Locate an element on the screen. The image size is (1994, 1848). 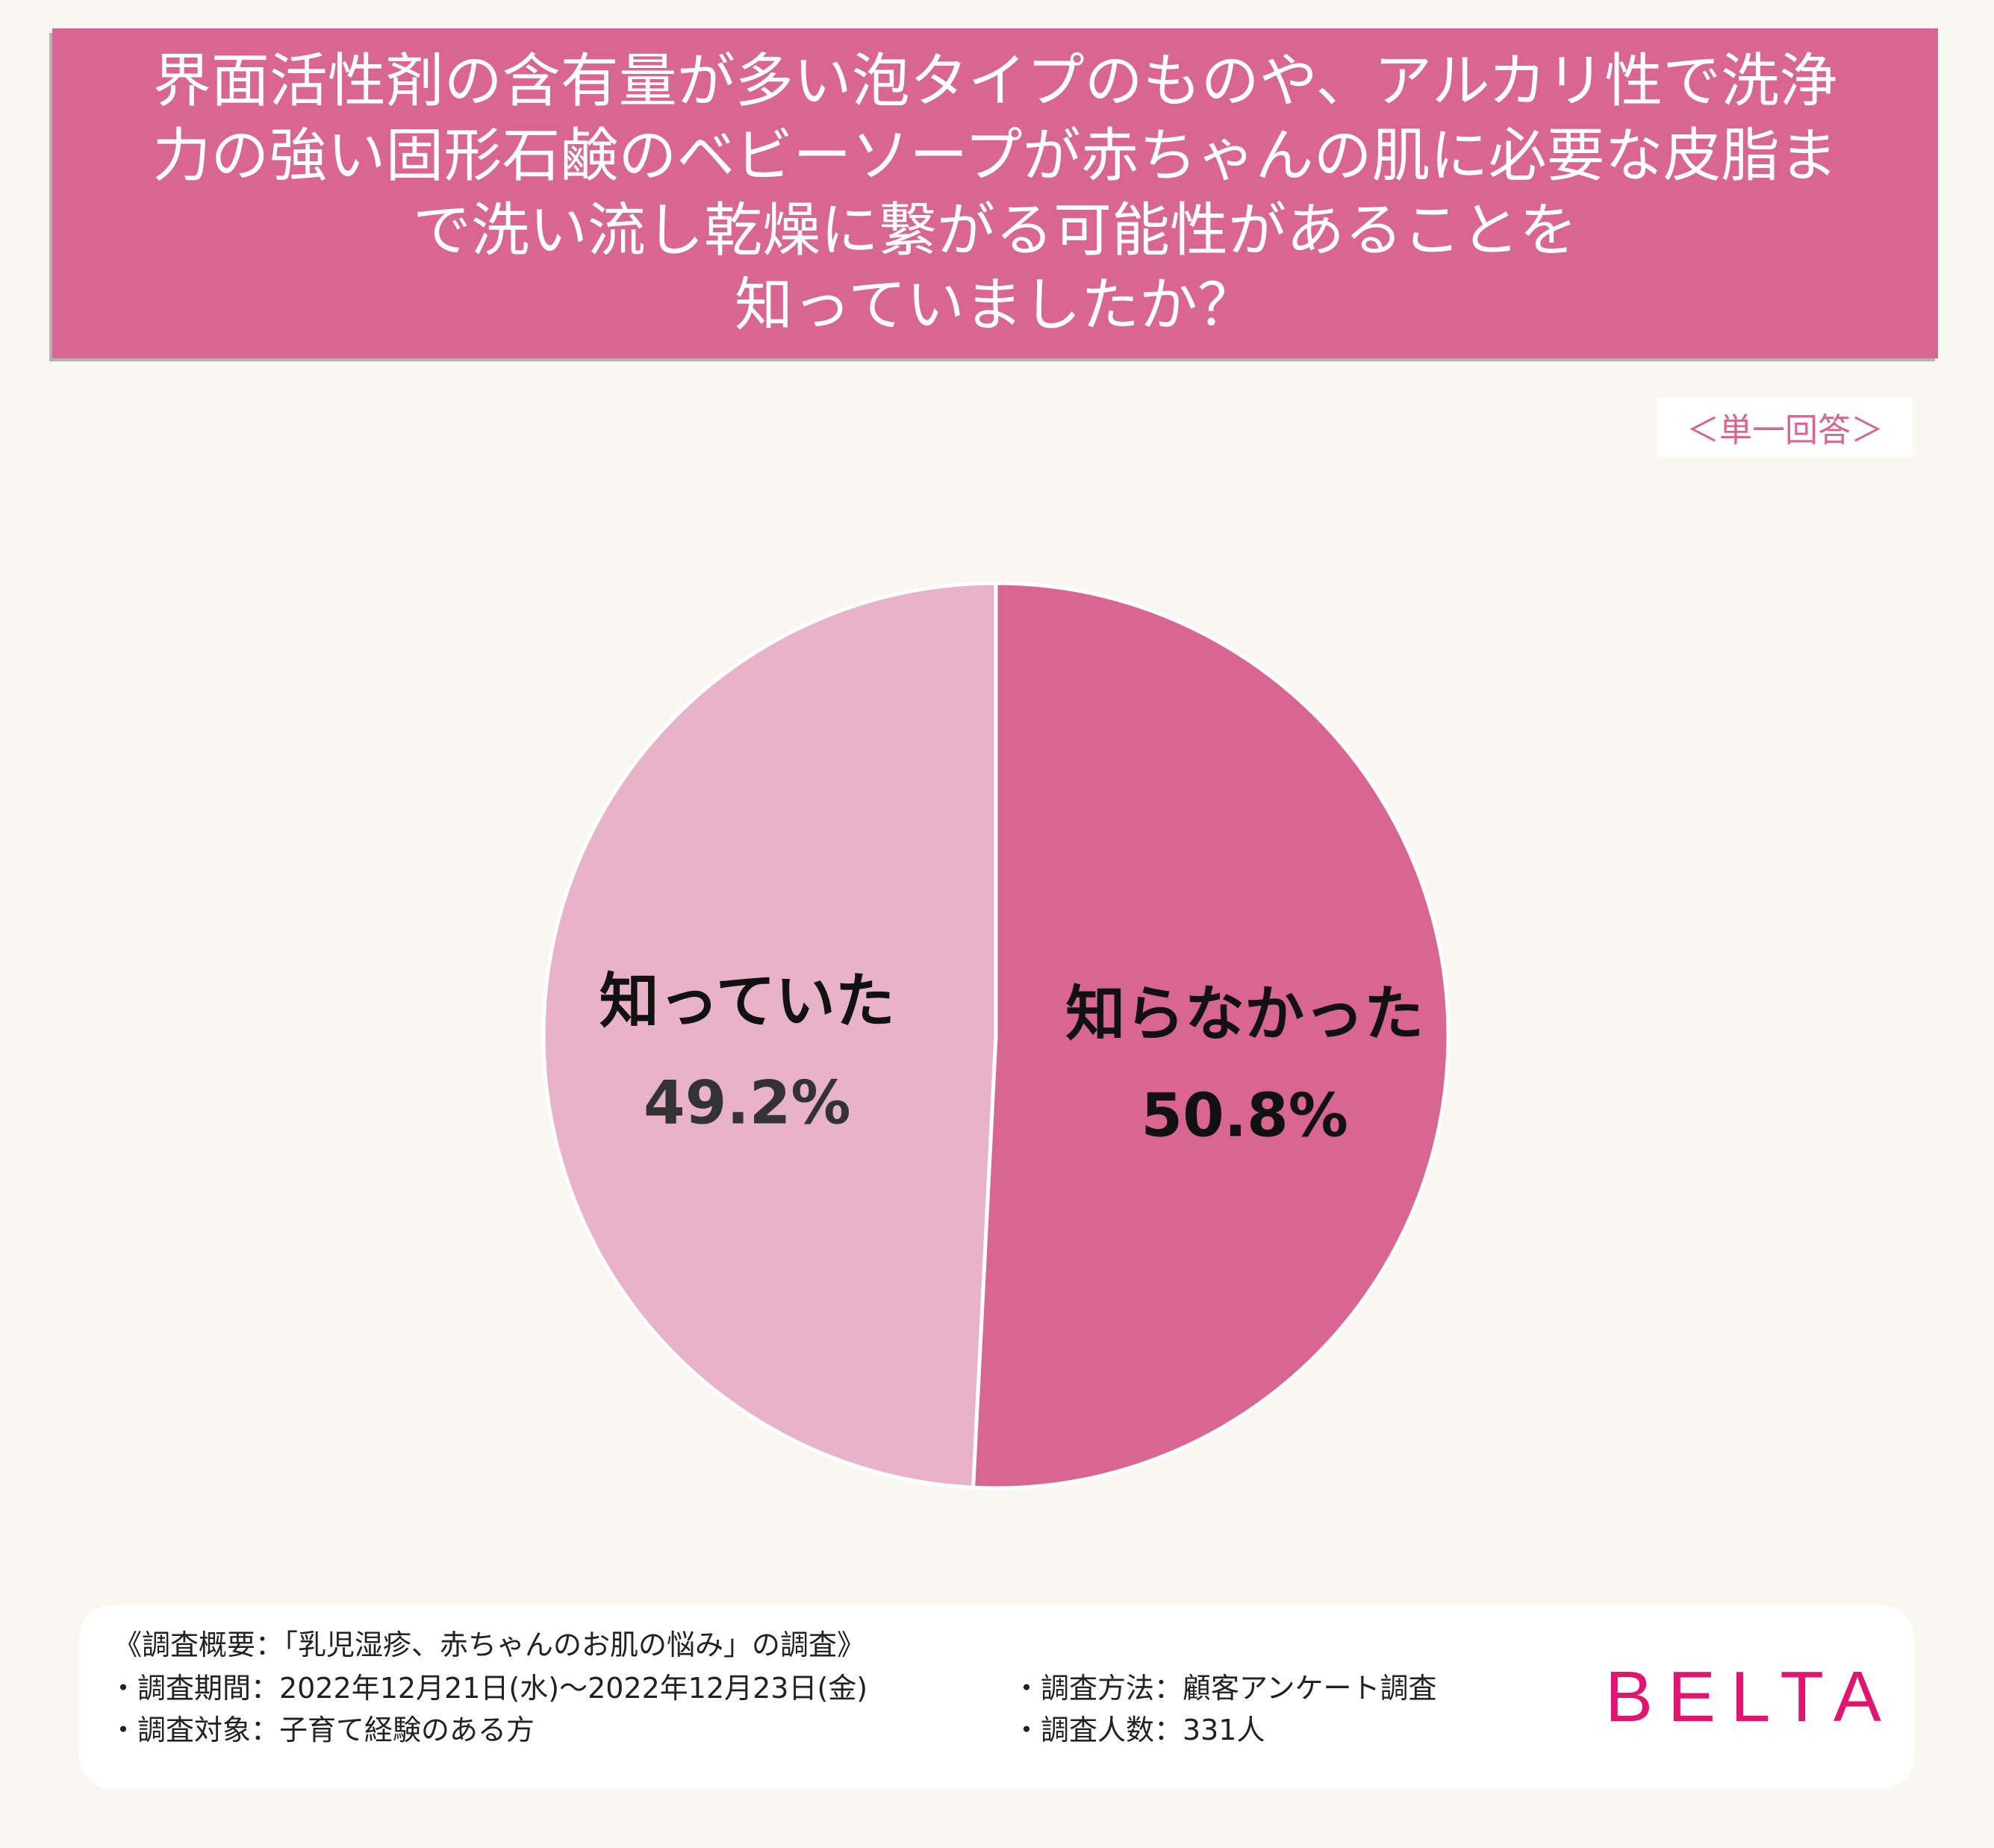
slice-label-2: 知っていた is located at coordinates (747, 1001).